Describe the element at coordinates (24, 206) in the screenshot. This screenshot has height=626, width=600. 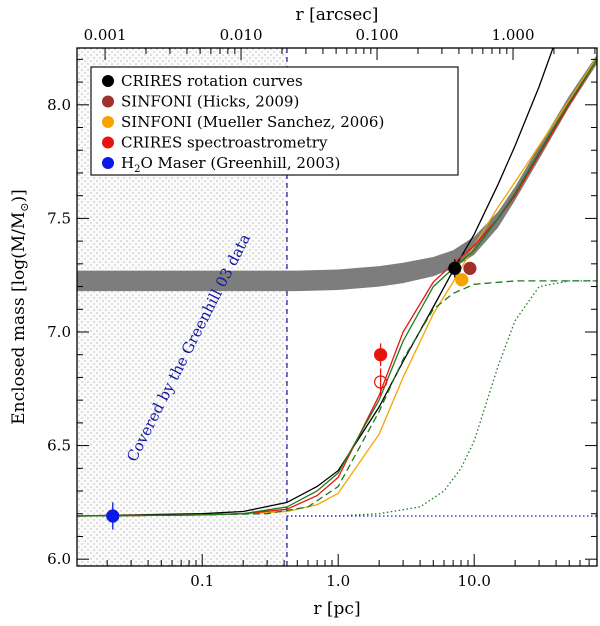
I see `y-axis-label-sub: ⊙` at that location.